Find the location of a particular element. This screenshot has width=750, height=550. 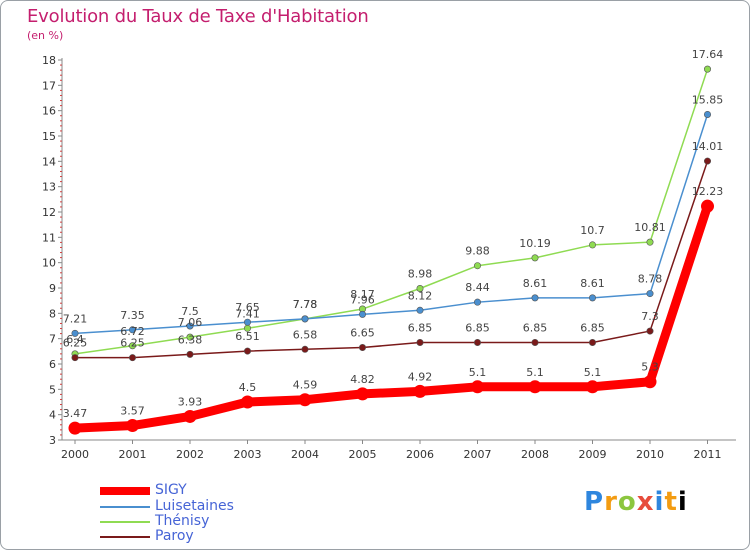

legend-swatch-luisetaines is located at coordinates (125, 507).